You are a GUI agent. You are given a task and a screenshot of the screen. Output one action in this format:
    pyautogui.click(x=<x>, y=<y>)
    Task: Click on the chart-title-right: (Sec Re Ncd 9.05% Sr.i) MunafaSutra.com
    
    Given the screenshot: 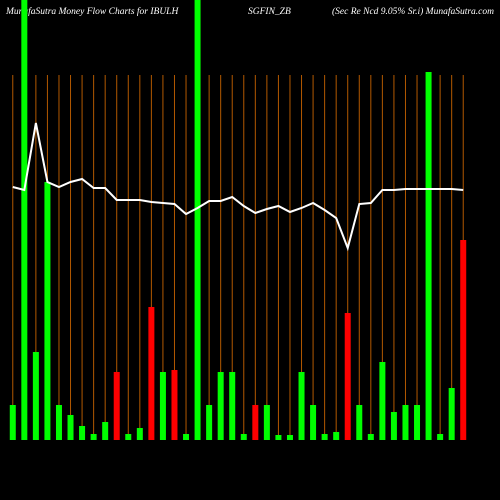 What is the action you would take?
    pyautogui.click(x=413, y=11)
    